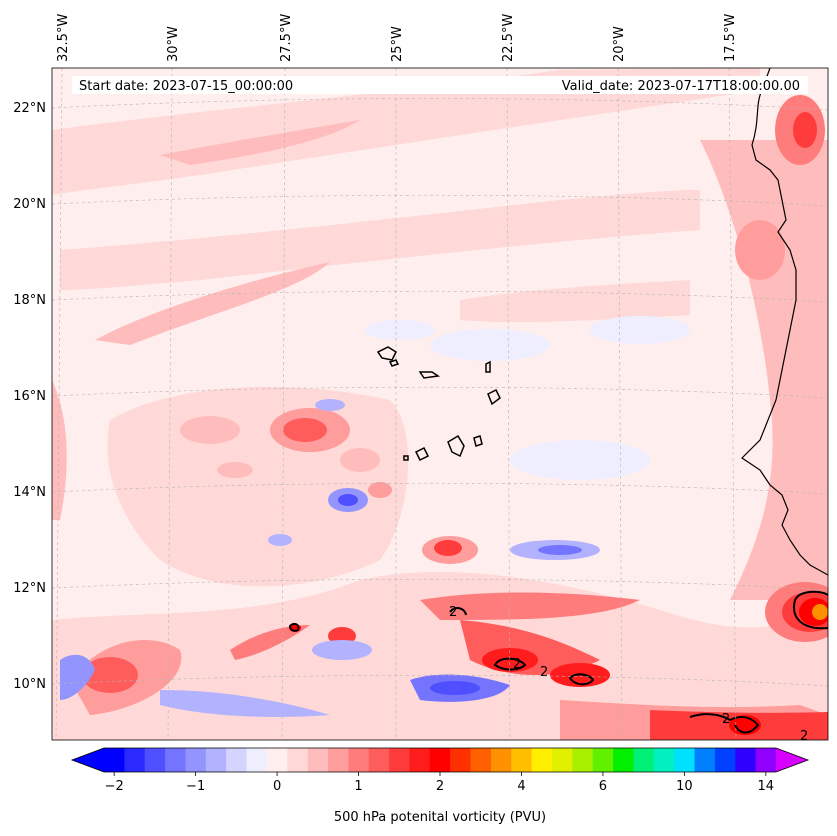 The width and height of the screenshot is (837, 836). Describe the element at coordinates (397, 44) in the screenshot. I see `lon-label: 25°W` at that location.